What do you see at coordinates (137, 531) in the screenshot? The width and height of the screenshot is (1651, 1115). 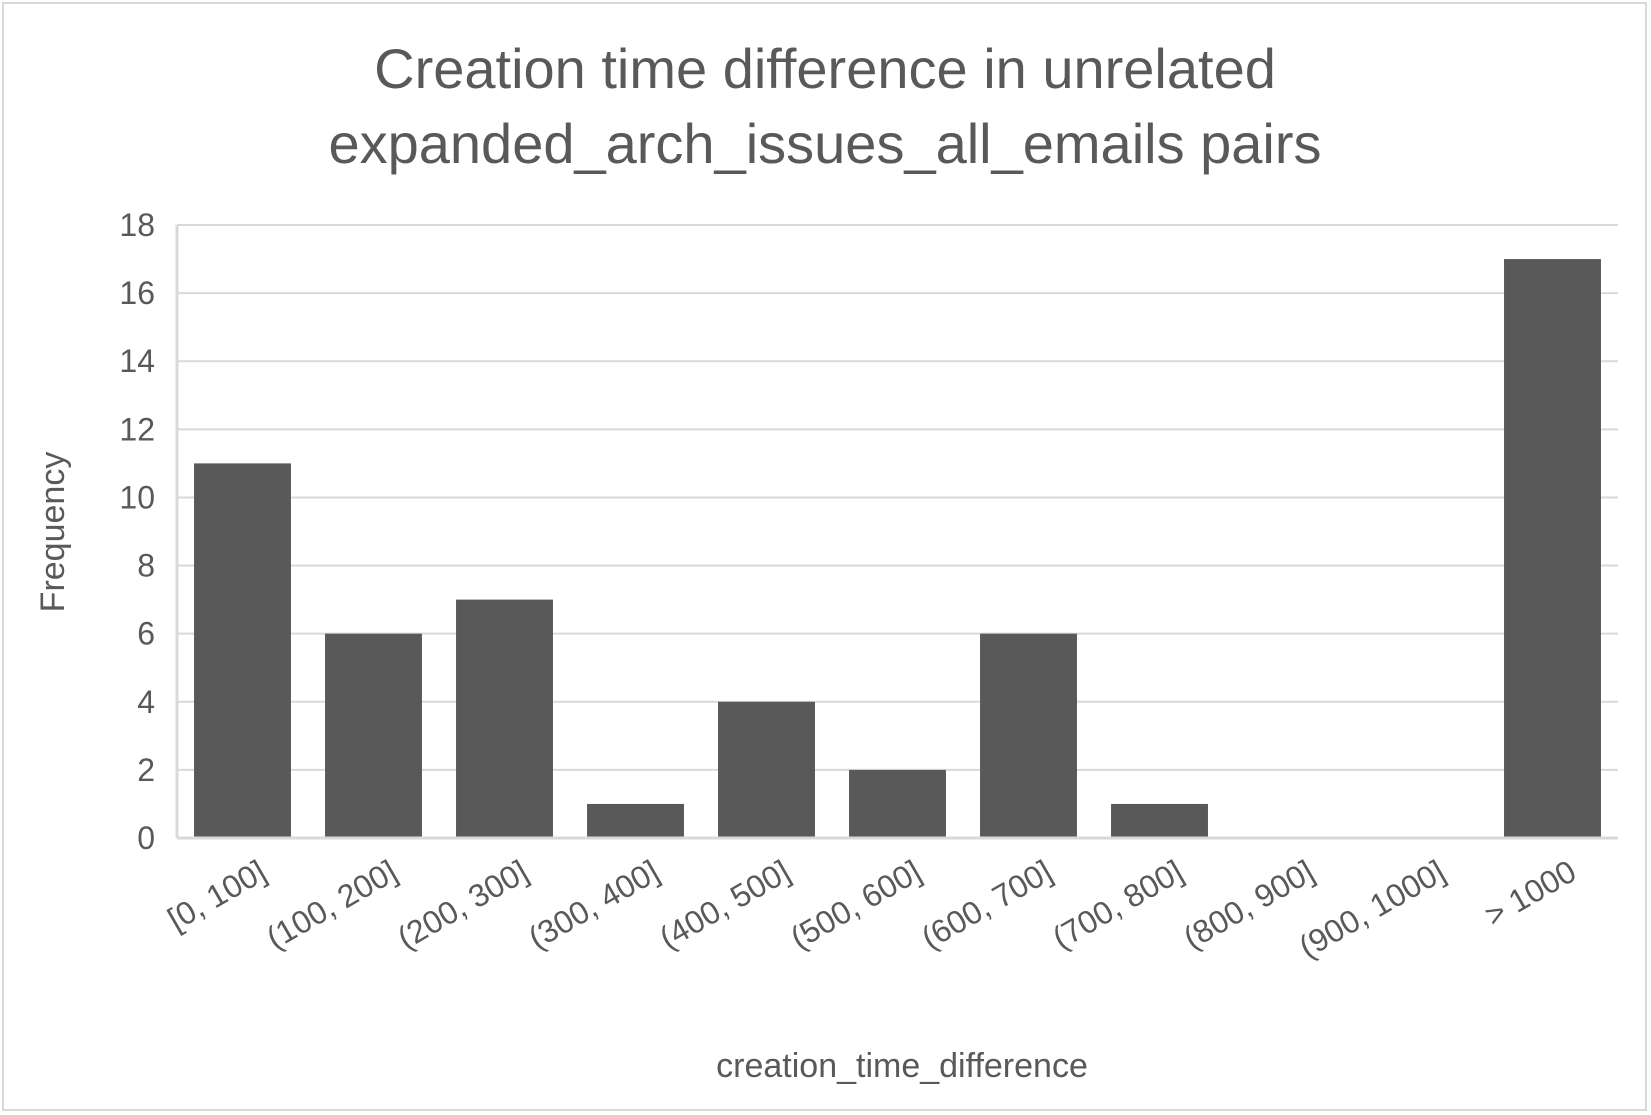 I see `y-axis-ticks: 0 2 4 6 8 10 12 14 16 18` at bounding box center [137, 531].